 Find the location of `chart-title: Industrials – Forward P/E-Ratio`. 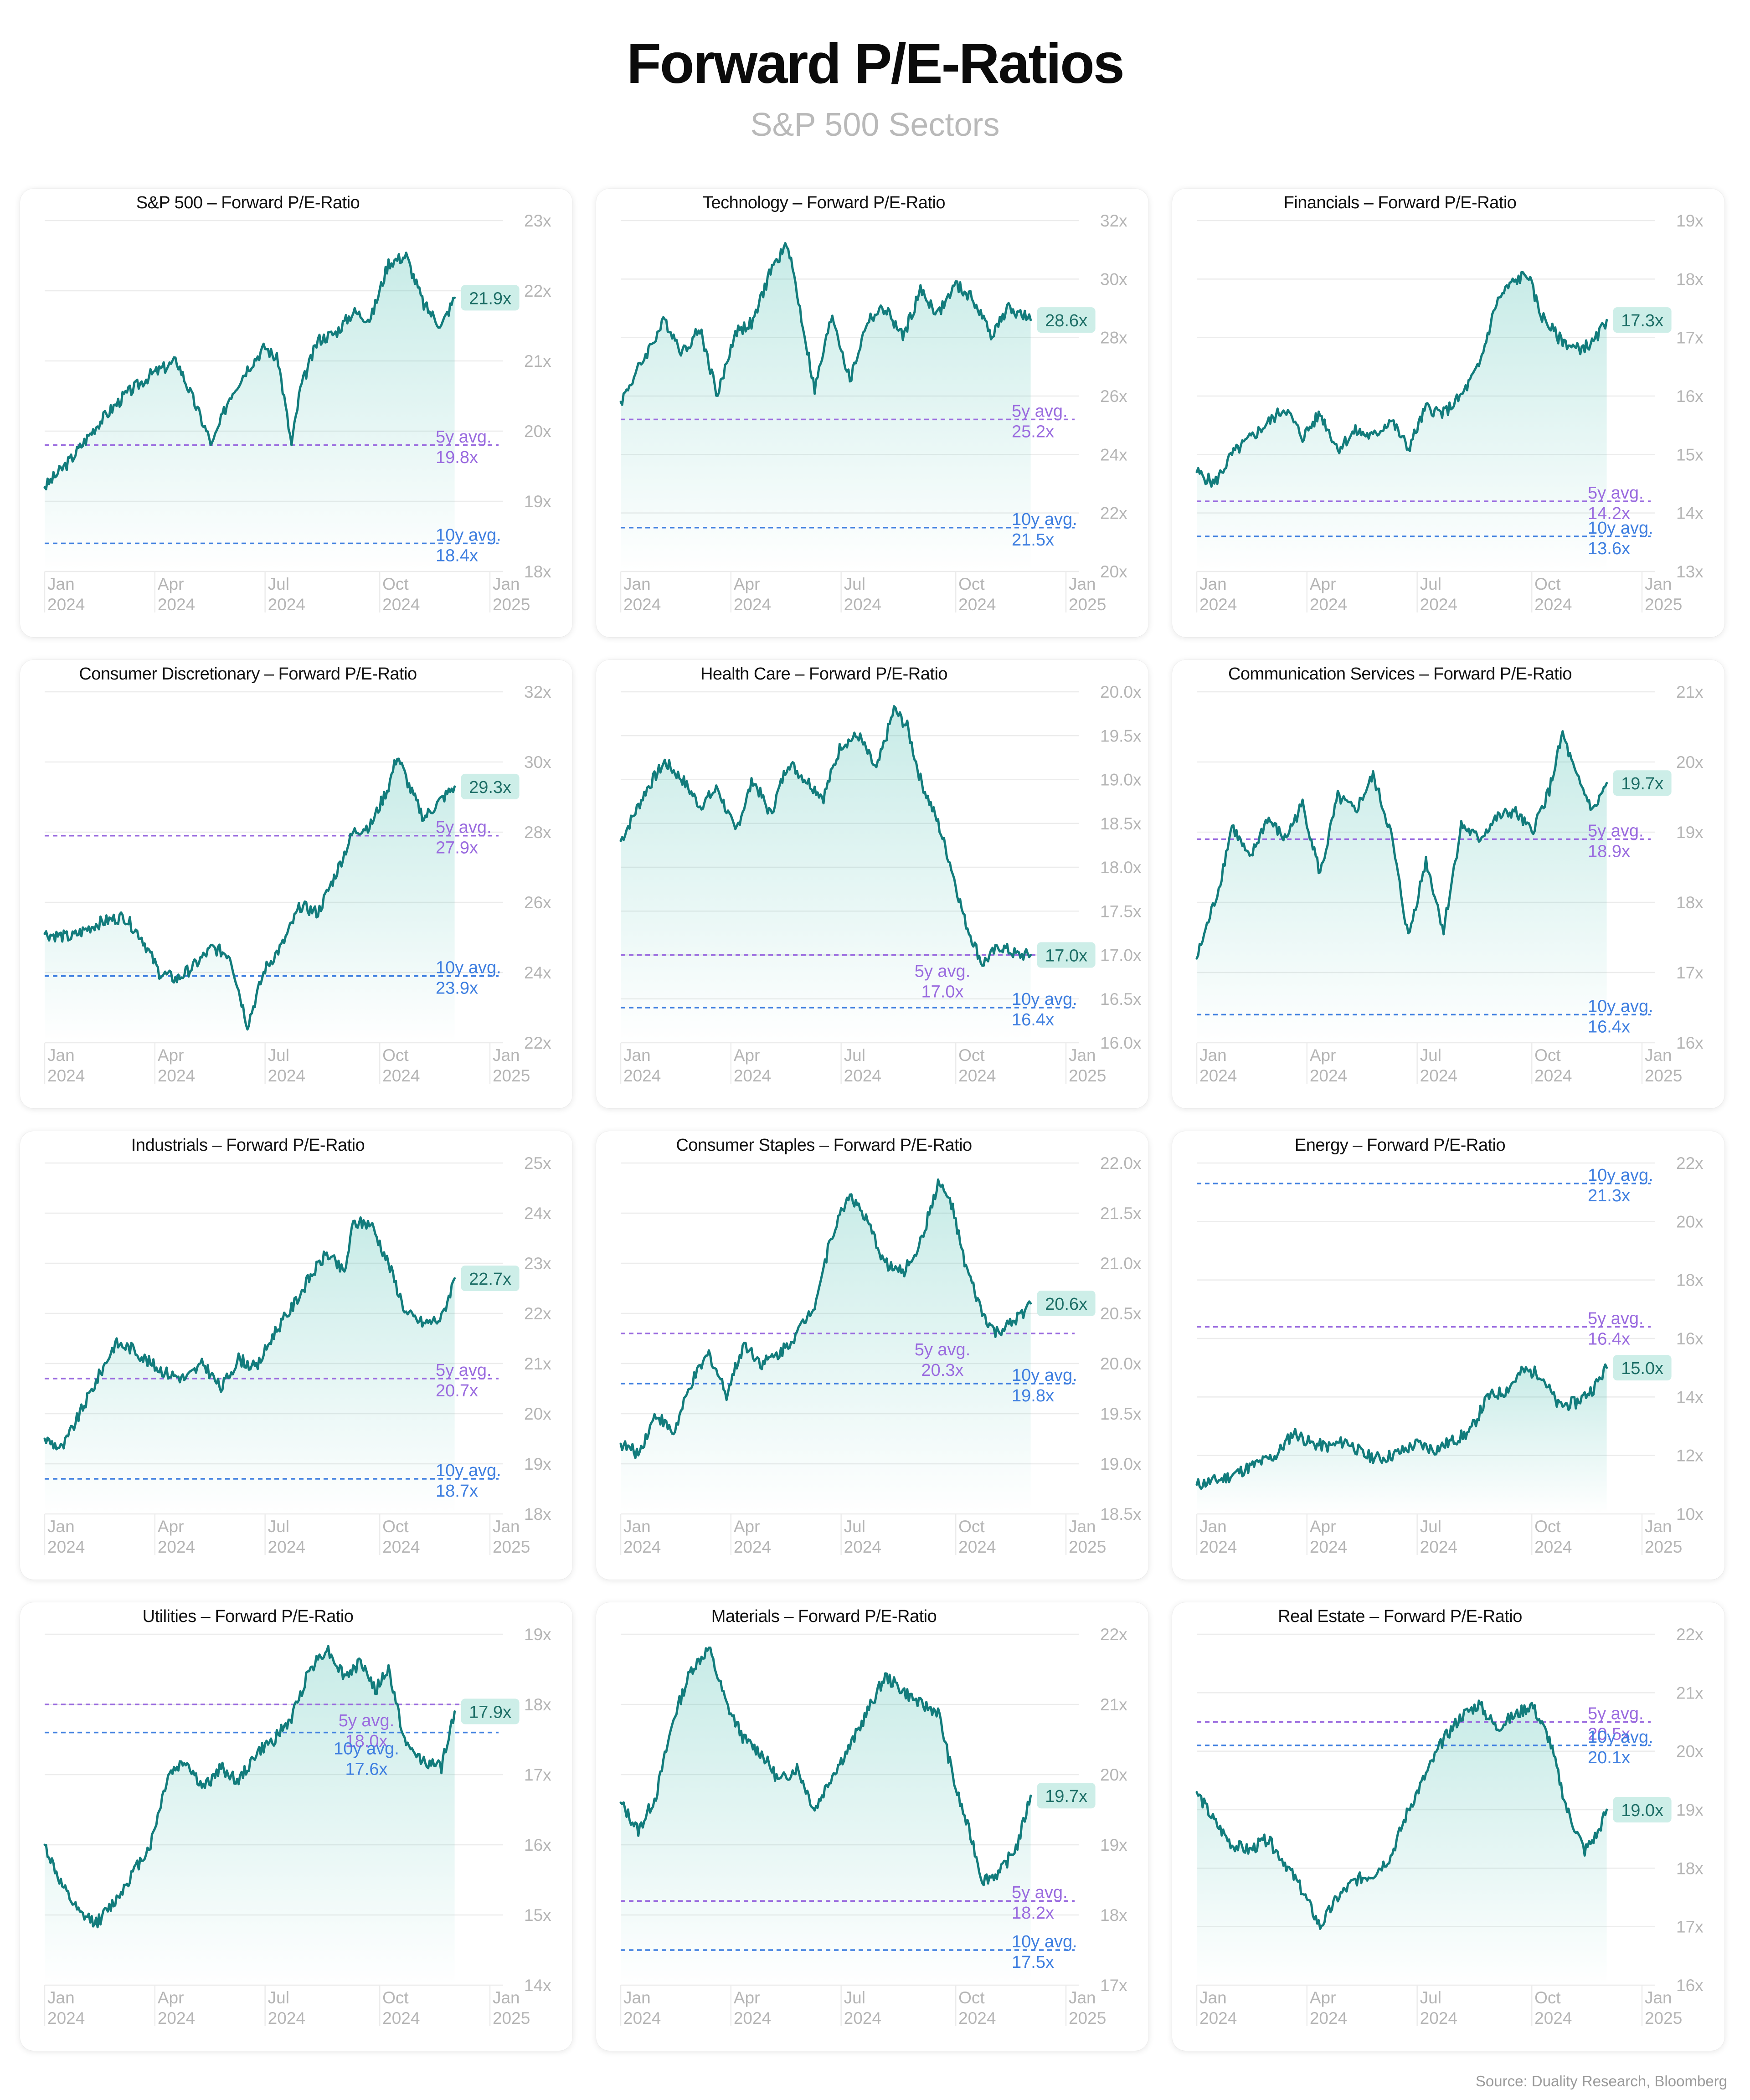

chart-title: Industrials – Forward P/E-Ratio is located at coordinates (248, 1146).